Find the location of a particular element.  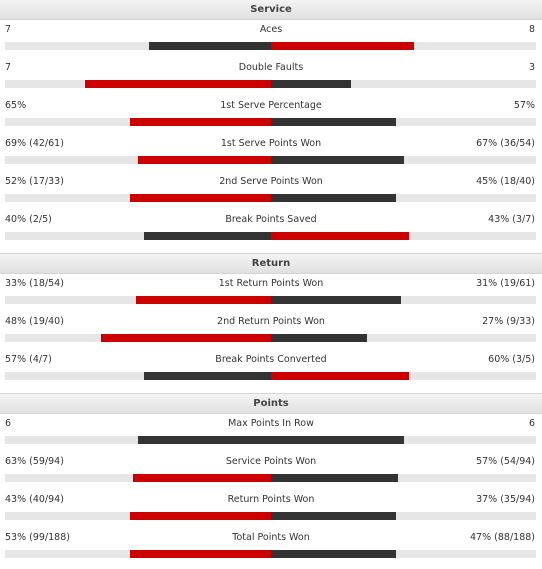

section-header-service: Service is located at coordinates (271, 10).